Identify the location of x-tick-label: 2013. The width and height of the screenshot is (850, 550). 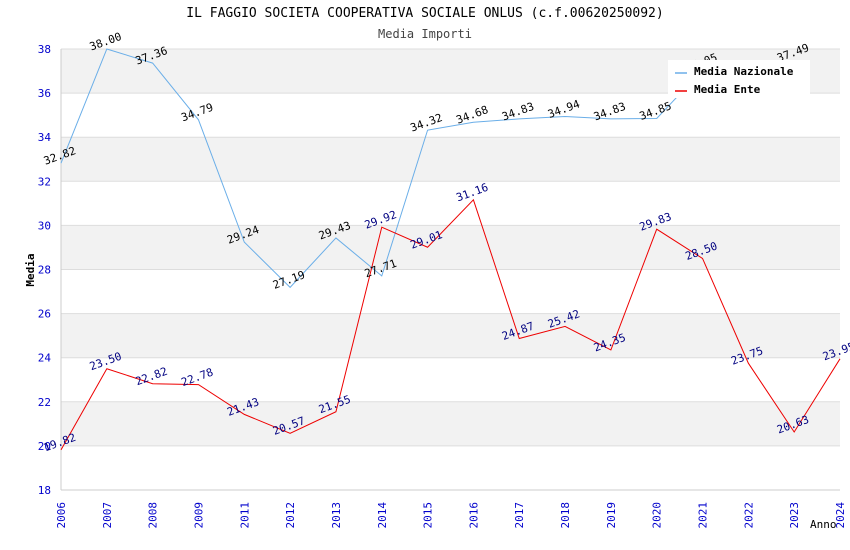
(336, 515).